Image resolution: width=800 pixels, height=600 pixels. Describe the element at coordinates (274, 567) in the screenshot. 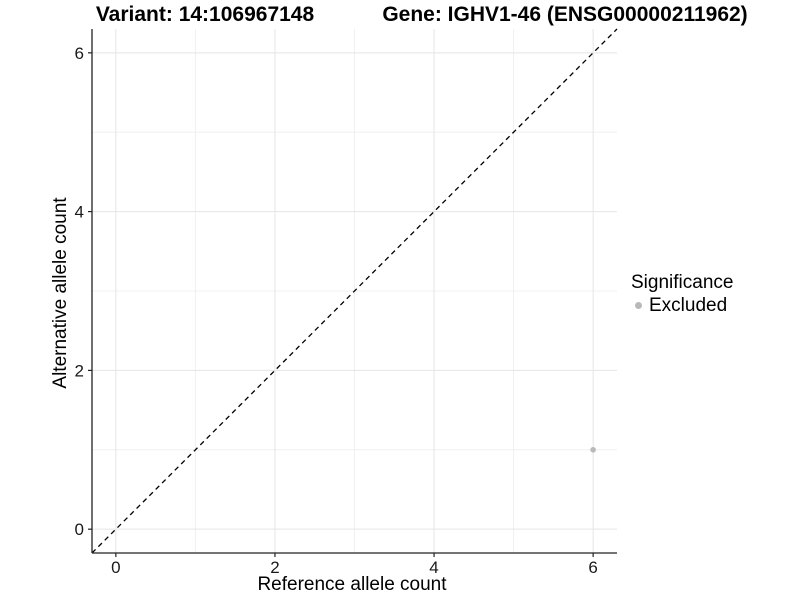

I see `x-tick-label: 2` at that location.